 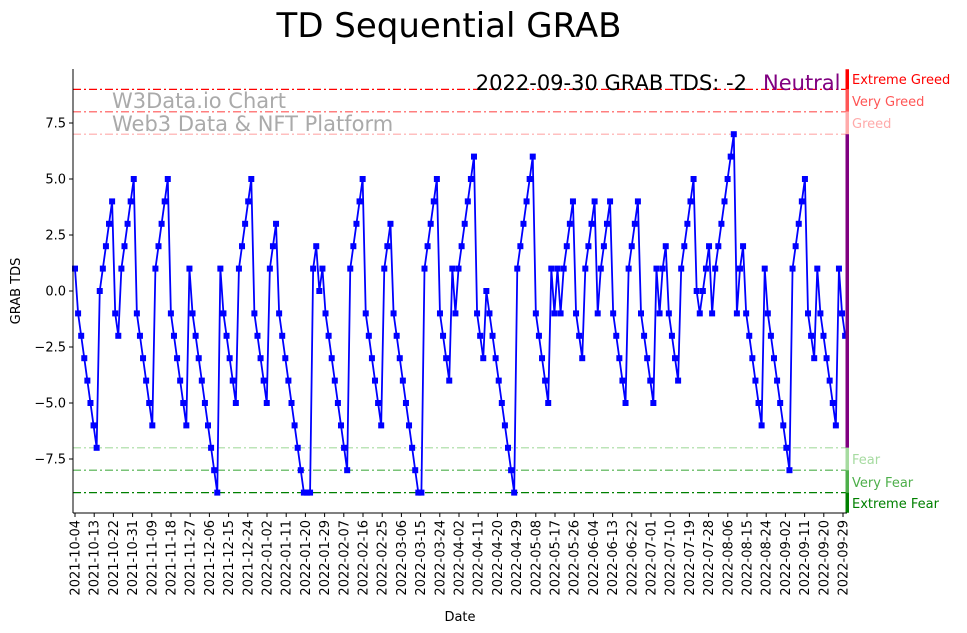 I want to click on x-tick-label: 2021-12-06, so click(x=210, y=558).